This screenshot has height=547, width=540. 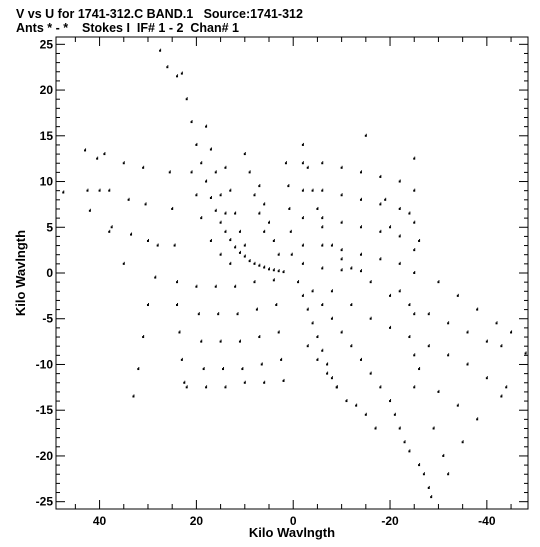 What do you see at coordinates (47, 44) in the screenshot?
I see `y-tick-label: 25` at bounding box center [47, 44].